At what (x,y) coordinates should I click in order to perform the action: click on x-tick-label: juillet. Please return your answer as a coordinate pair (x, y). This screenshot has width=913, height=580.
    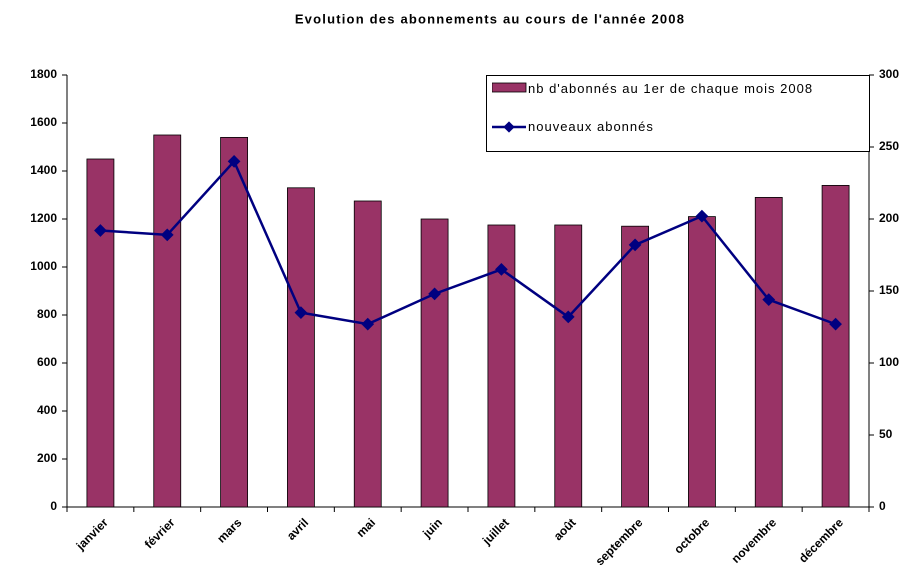
    Looking at the image, I should click on (495, 531).